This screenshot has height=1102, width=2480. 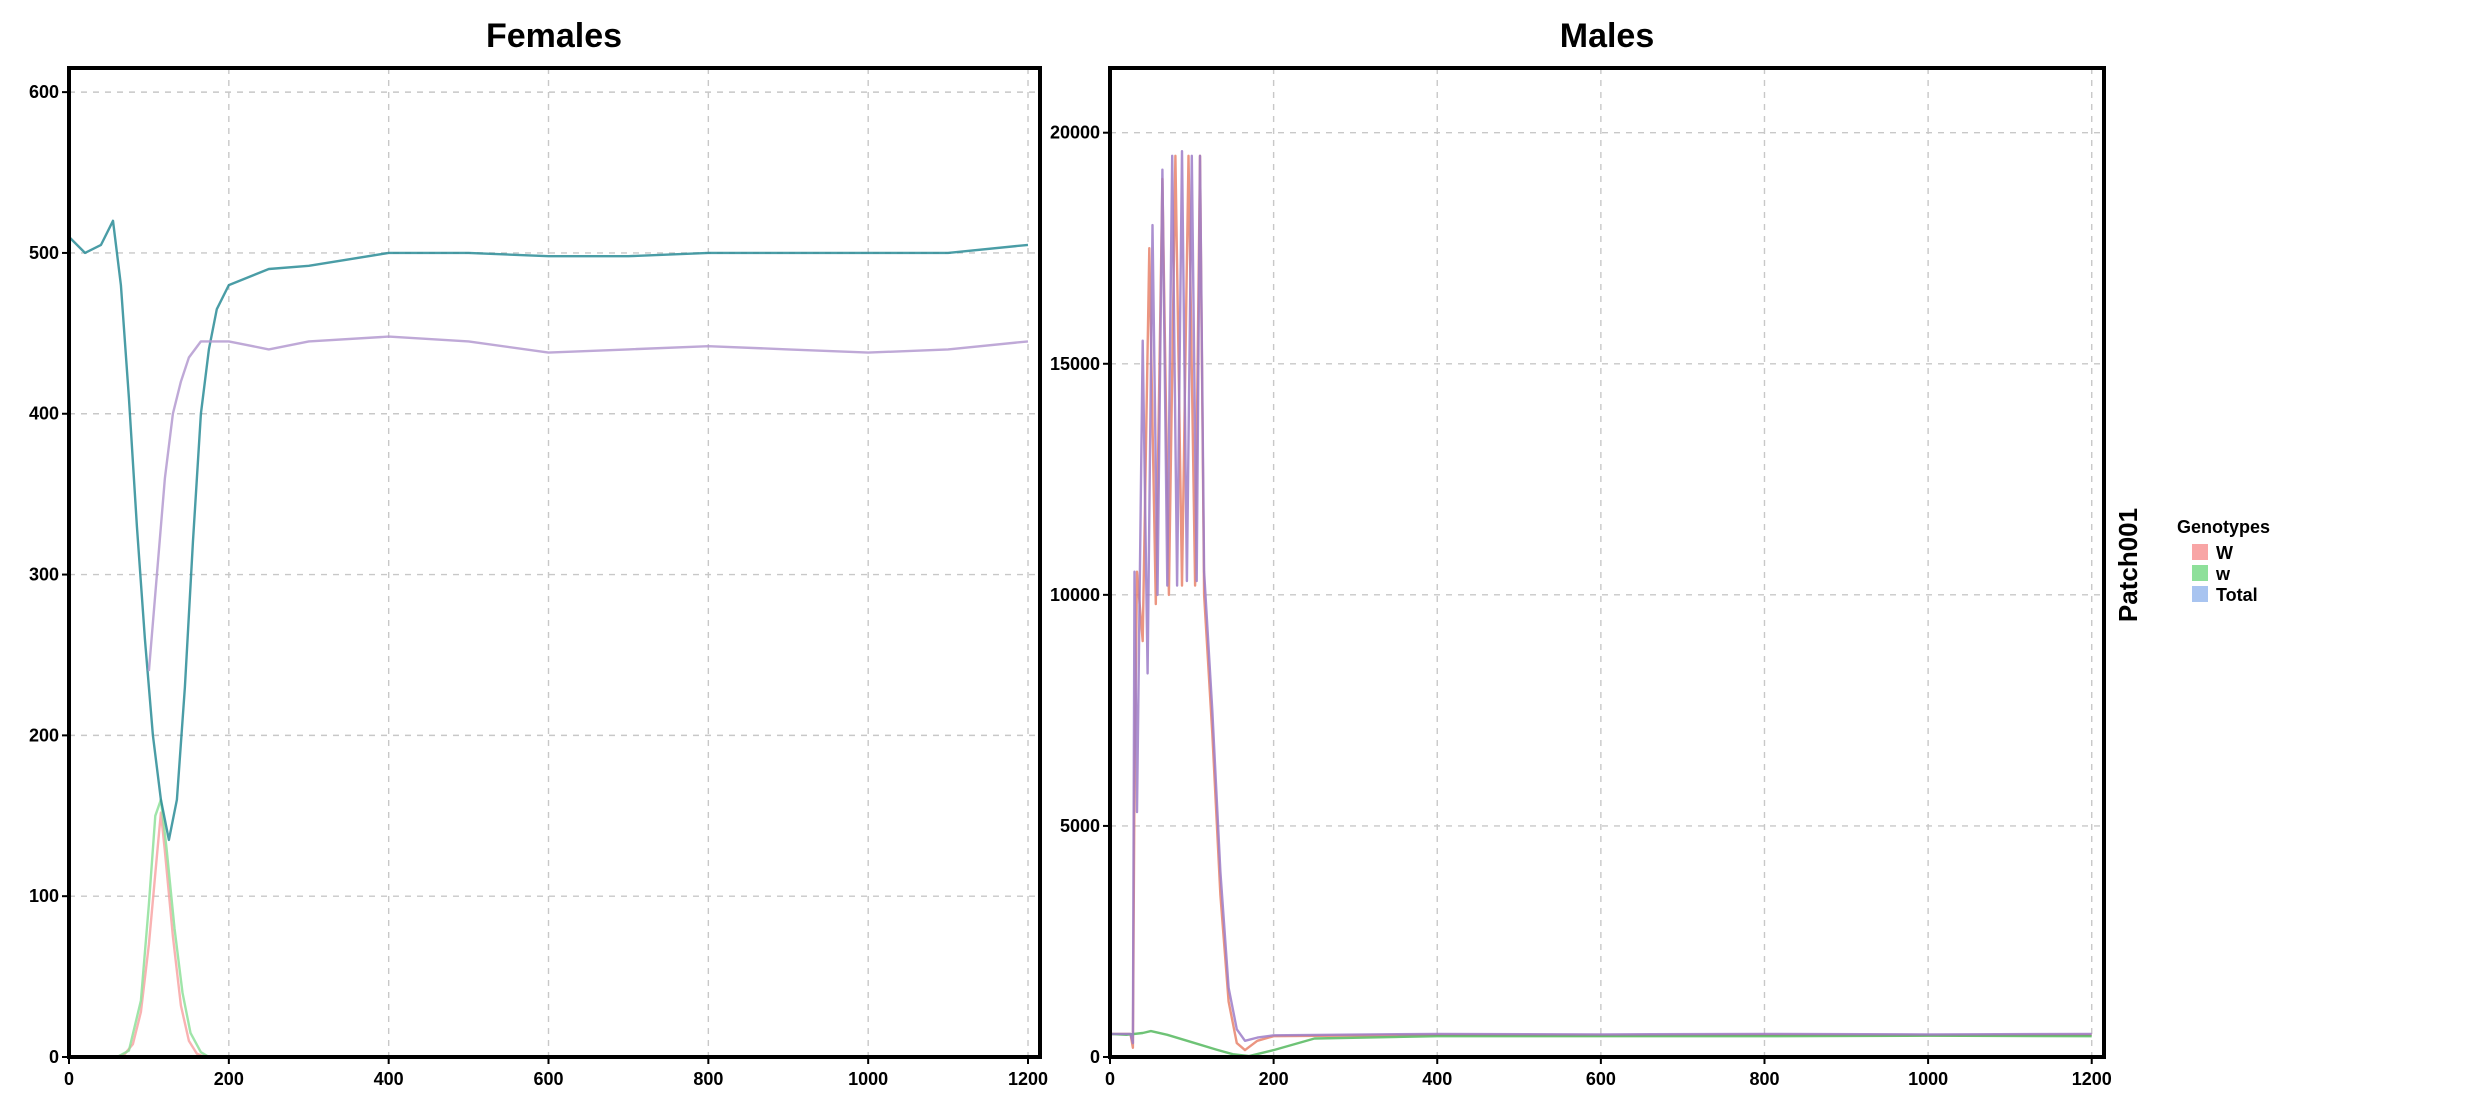 I want to click on males-y-tick-label-0: 0, so click(x=1095, y=1057).